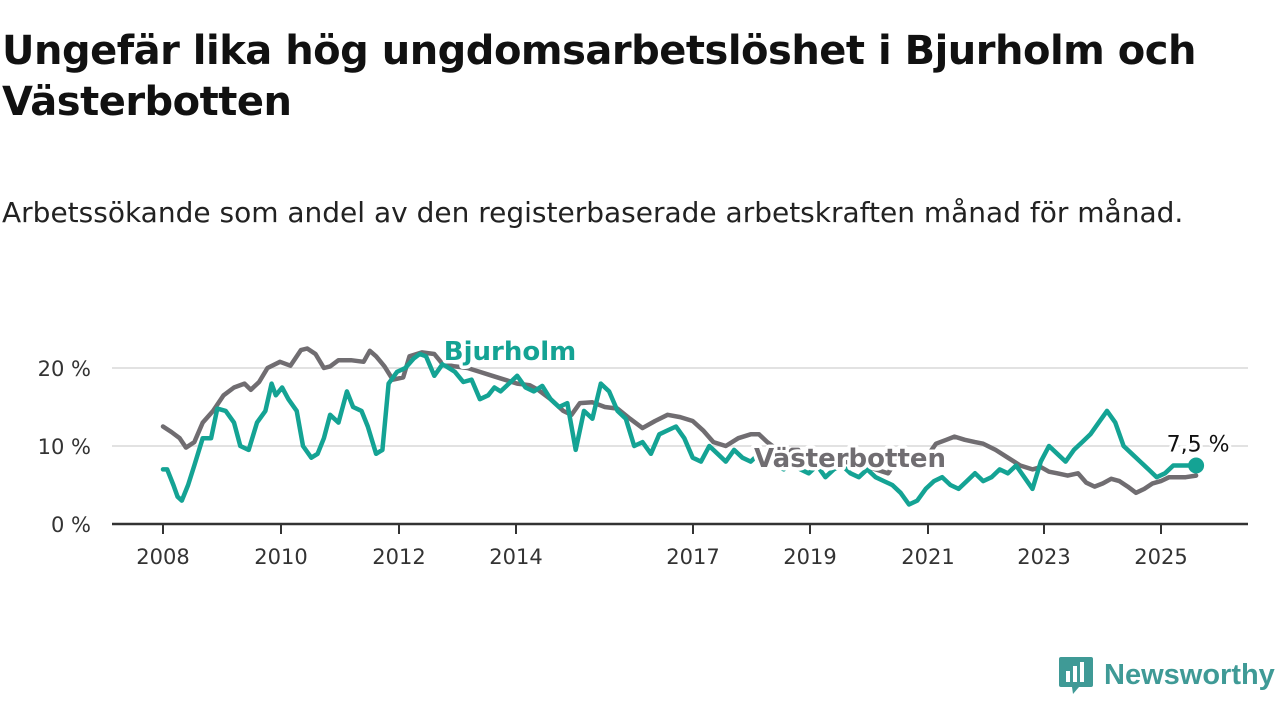 Image resolution: width=1280 pixels, height=720 pixels. What do you see at coordinates (280, 557) in the screenshot?
I see `x-tick-label: 2010` at bounding box center [280, 557].